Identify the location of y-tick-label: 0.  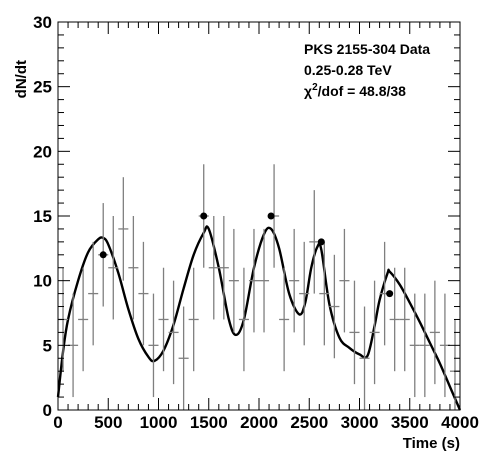
(47, 410).